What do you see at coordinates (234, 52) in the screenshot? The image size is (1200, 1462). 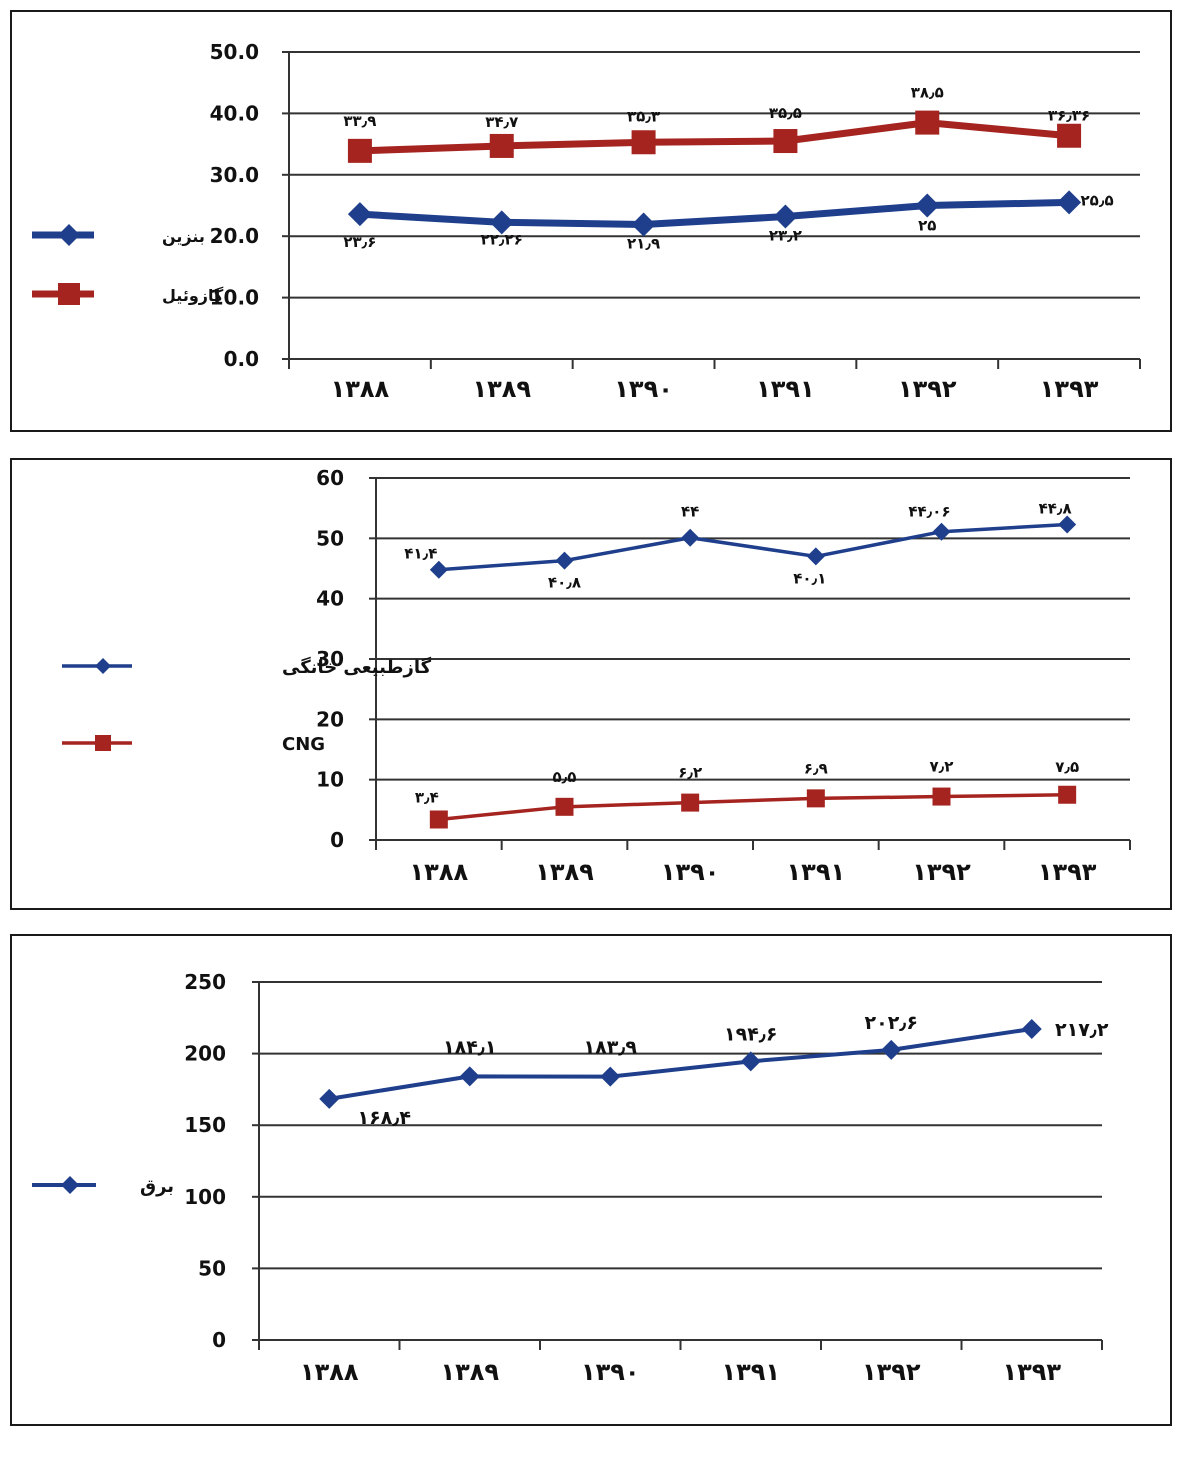 I see `y-tick-label: 50.0` at bounding box center [234, 52].